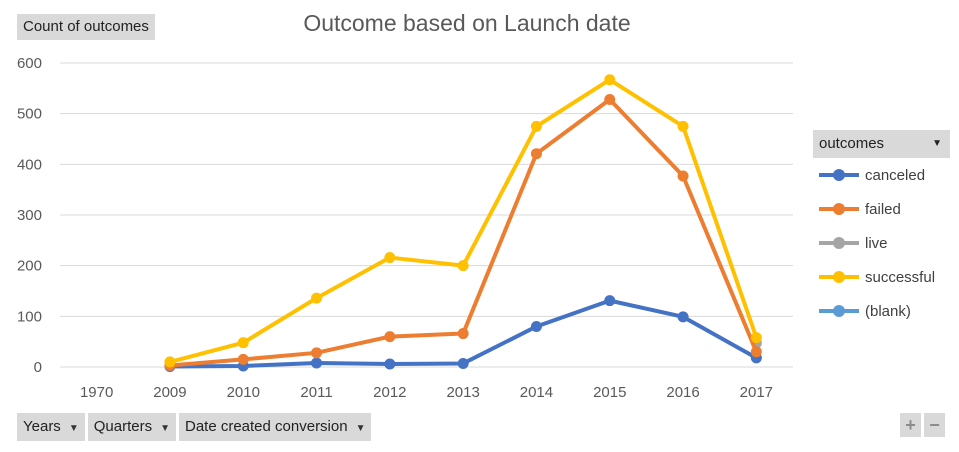 The width and height of the screenshot is (959, 452). What do you see at coordinates (29, 266) in the screenshot?
I see `y-tick-label: 200` at bounding box center [29, 266].